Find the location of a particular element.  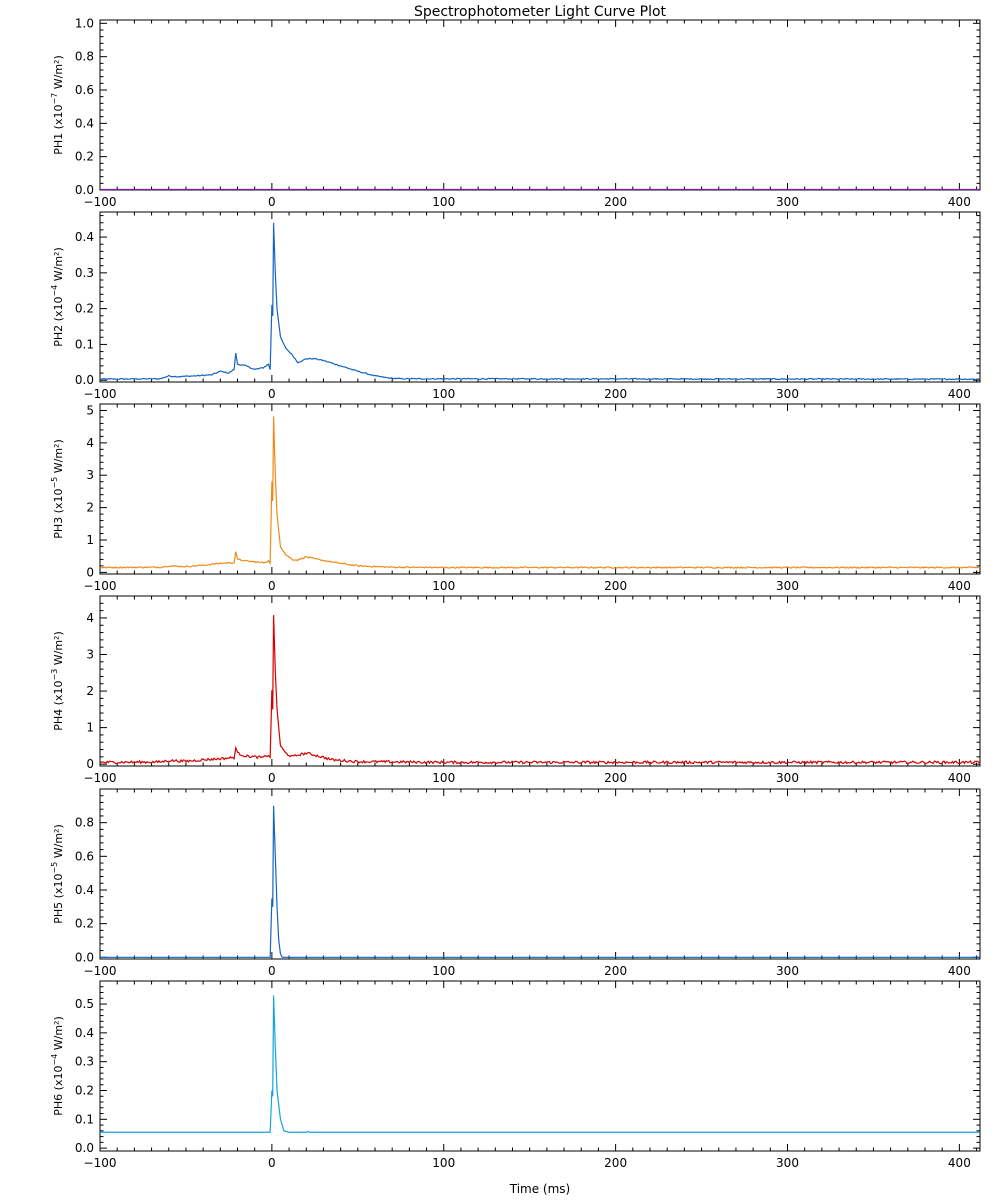

series-line-ph4 is located at coordinates (540, 690).